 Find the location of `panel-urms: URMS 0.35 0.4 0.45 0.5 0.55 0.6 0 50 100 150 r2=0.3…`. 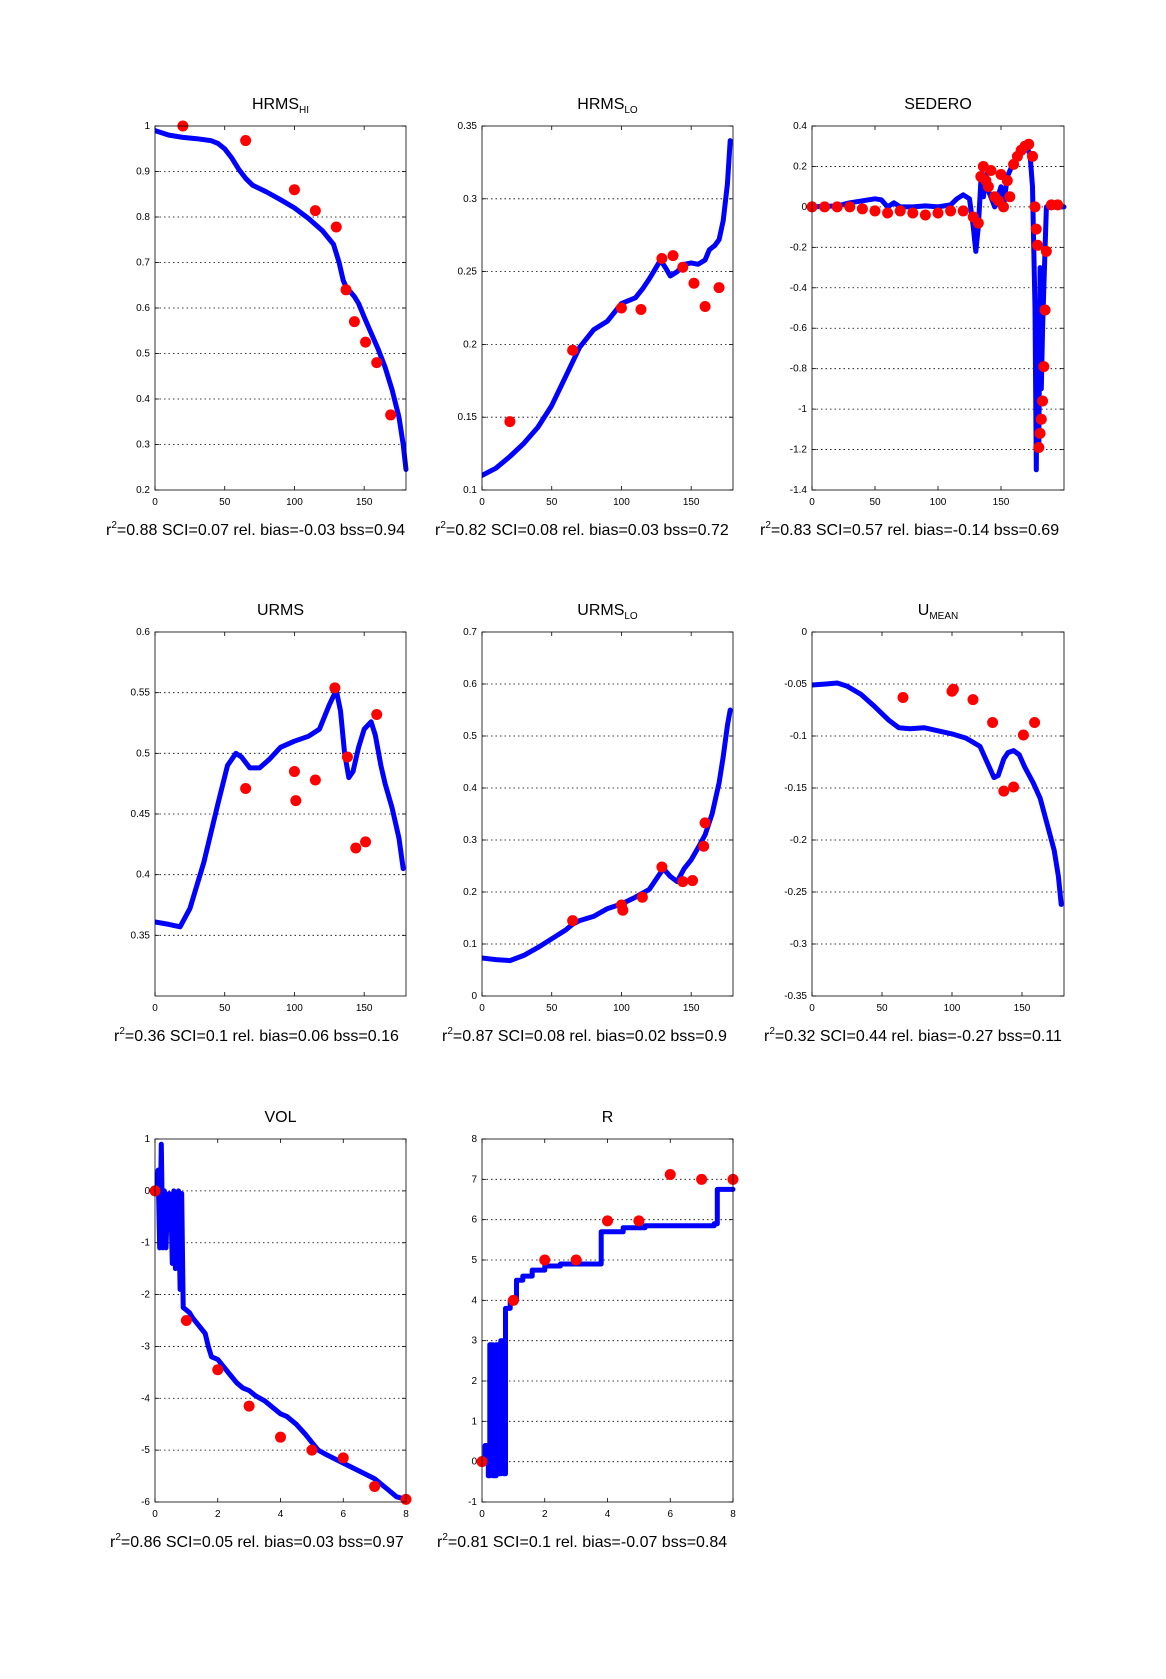

panel-urms: URMS 0.35 0.4 0.45 0.5 0.55 0.6 0 50 100 150 r2=0.3… is located at coordinates (260, 823).